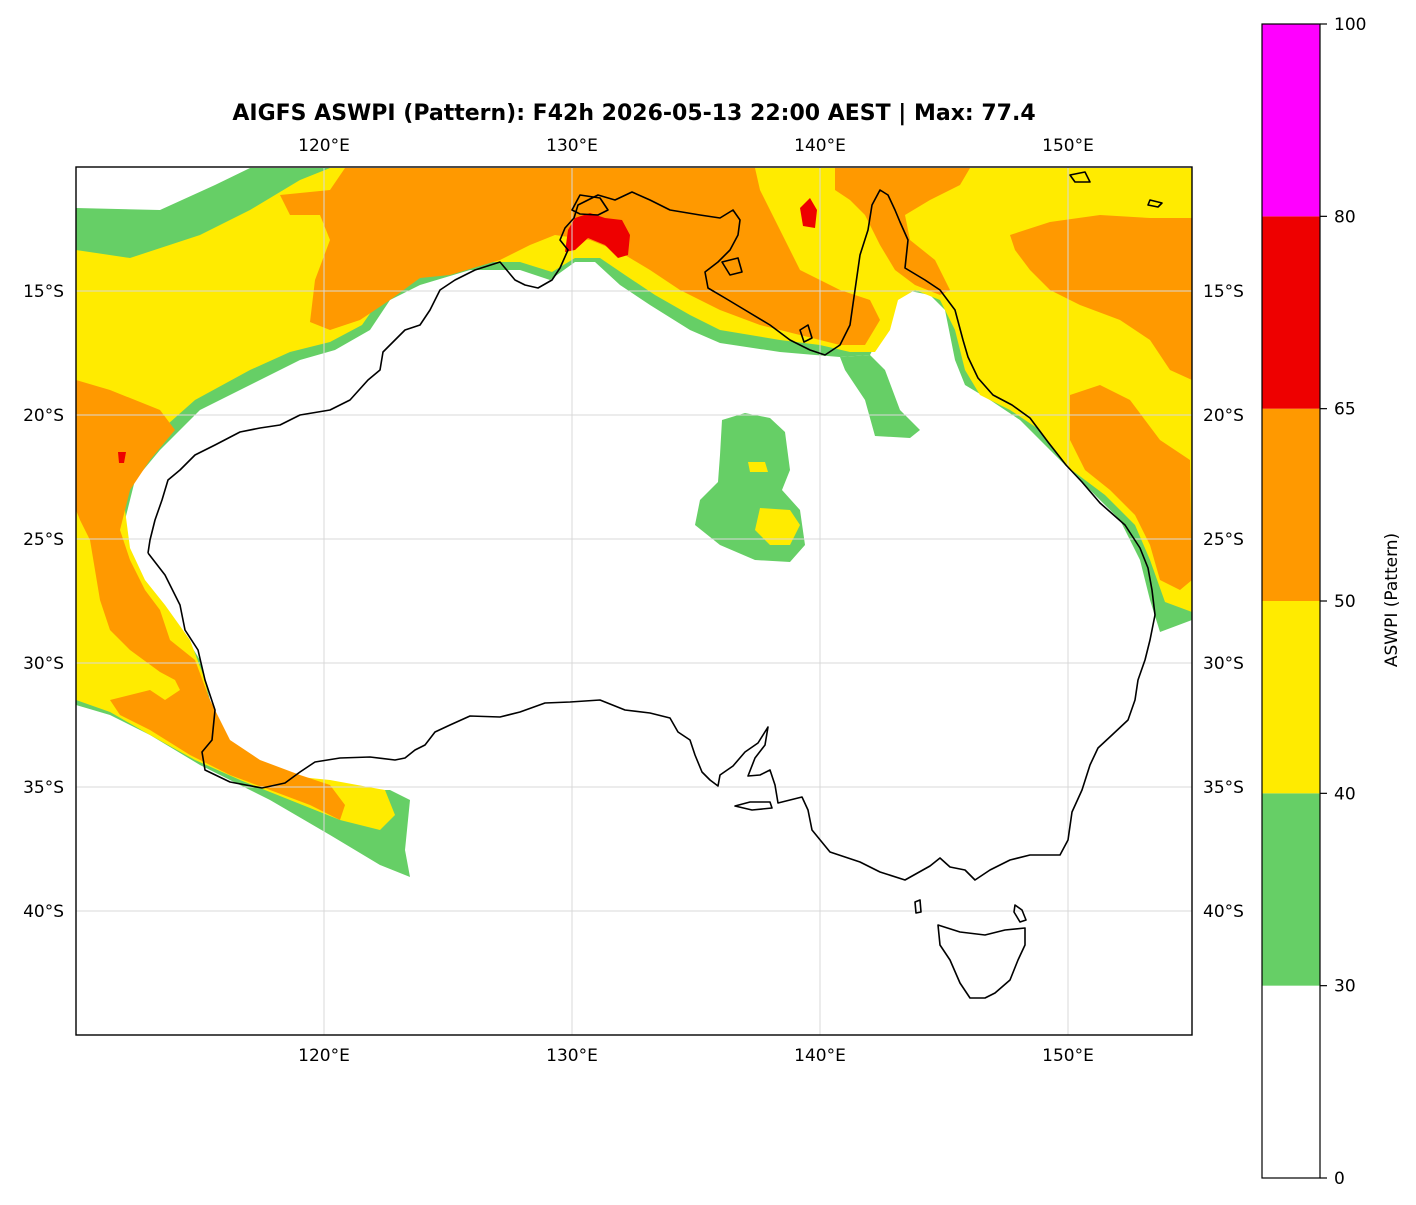 The height and width of the screenshot is (1205, 1416). I want to click on lat-tick-right-4: 35°S, so click(1223, 788).